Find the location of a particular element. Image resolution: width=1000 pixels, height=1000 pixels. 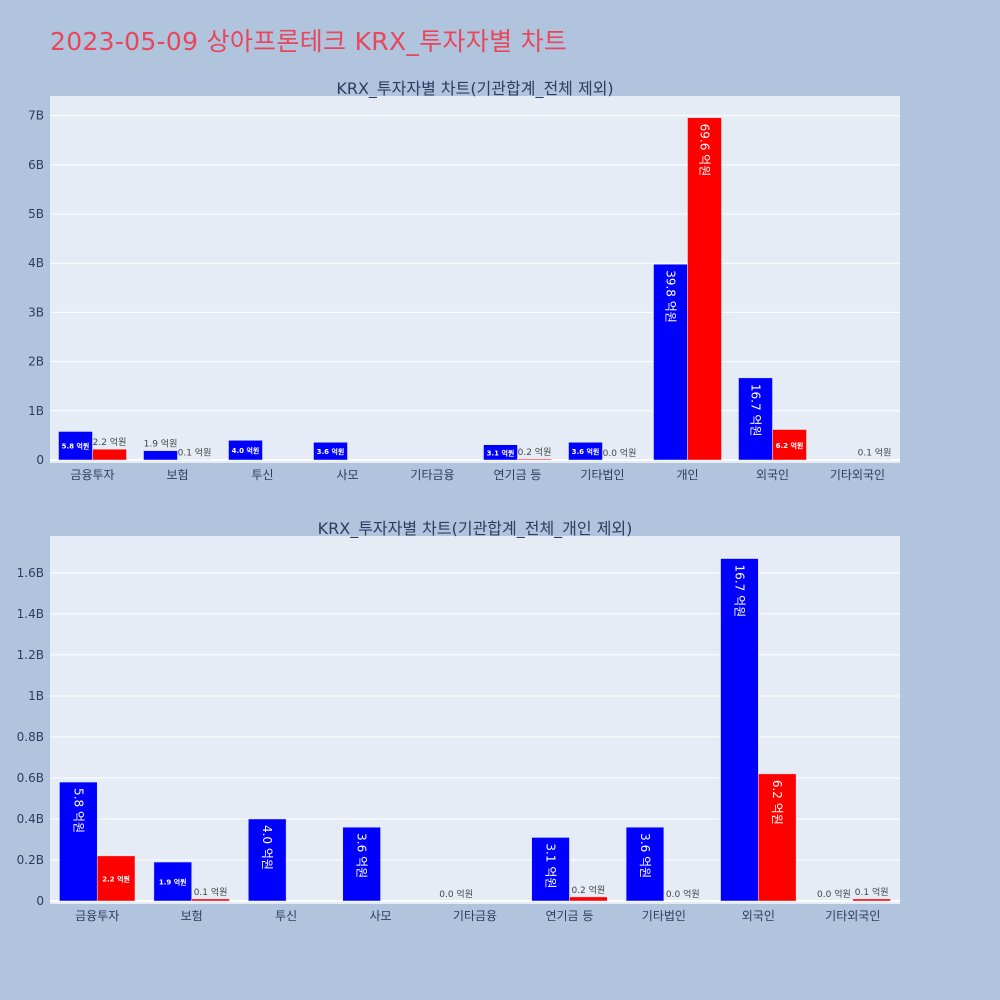

y-tick-label: 7B is located at coordinates (36, 116).